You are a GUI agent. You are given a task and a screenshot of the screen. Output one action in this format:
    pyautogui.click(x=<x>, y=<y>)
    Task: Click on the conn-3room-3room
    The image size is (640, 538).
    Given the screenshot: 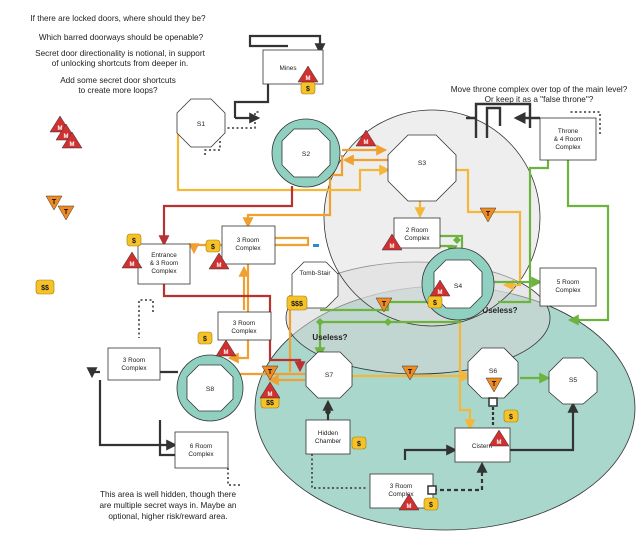 What is the action you would take?
    pyautogui.click(x=246, y=288)
    